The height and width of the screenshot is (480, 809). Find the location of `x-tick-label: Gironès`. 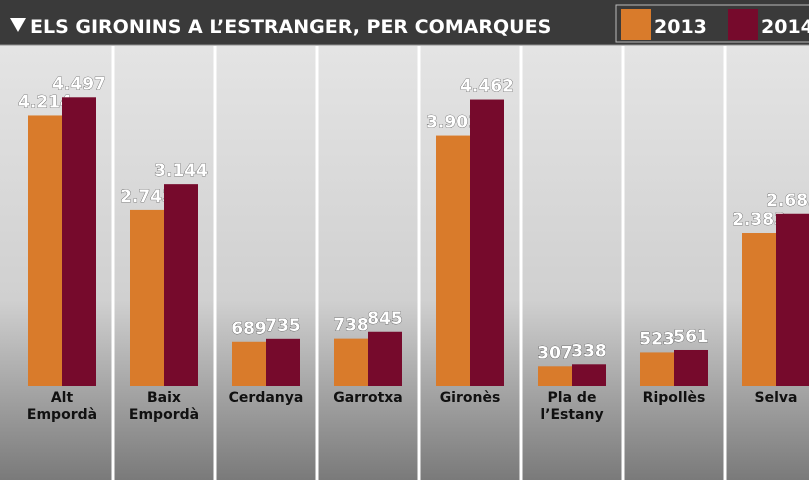

x-tick-label: Gironès is located at coordinates (470, 398).